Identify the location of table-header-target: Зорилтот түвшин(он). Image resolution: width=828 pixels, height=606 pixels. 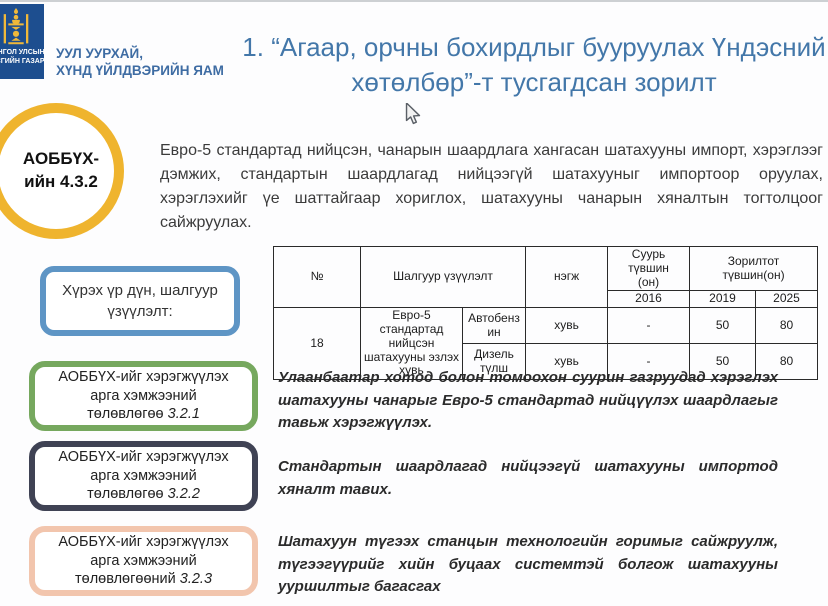
(754, 268).